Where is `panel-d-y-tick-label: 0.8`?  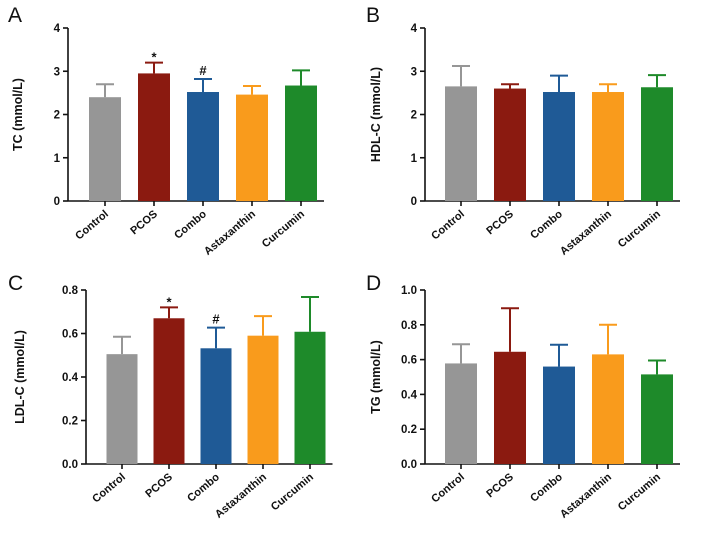
panel-d-y-tick-label: 0.8 is located at coordinates (409, 326).